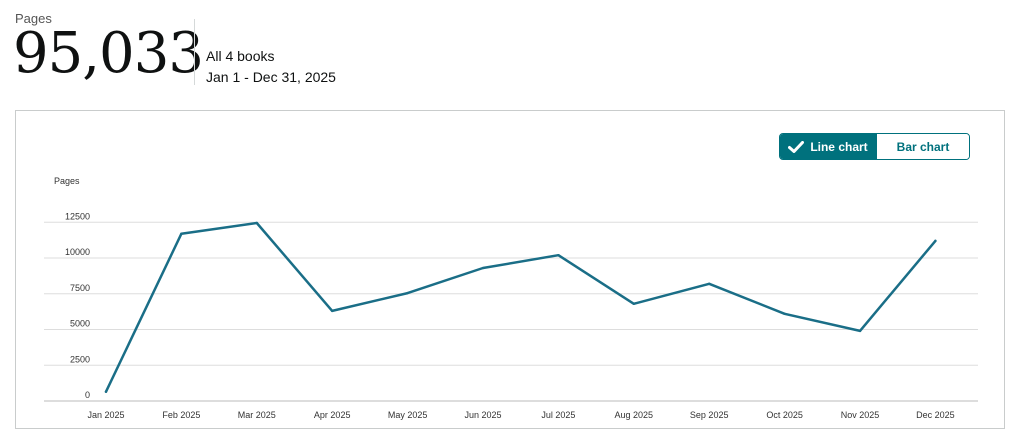 The height and width of the screenshot is (444, 1023). I want to click on y-tick-label: 10000, so click(77, 252).